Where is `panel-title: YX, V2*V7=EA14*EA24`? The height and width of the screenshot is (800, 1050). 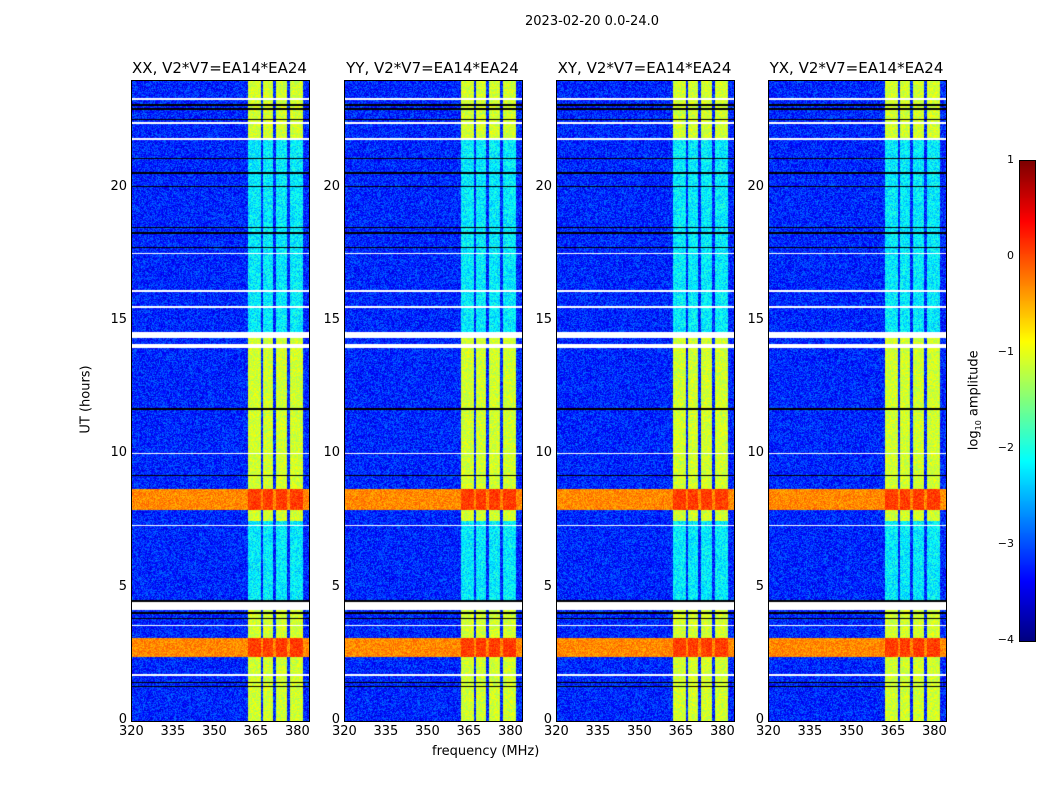
panel-title: YX, V2*V7=EA14*EA24 is located at coordinates (856, 68).